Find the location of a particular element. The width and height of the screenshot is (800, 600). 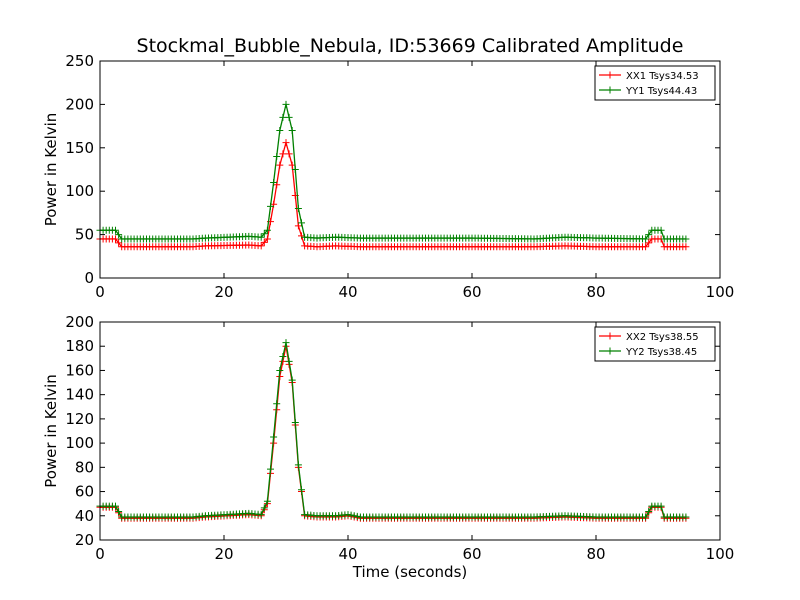

y-tick-label: 180 is located at coordinates (79, 346).